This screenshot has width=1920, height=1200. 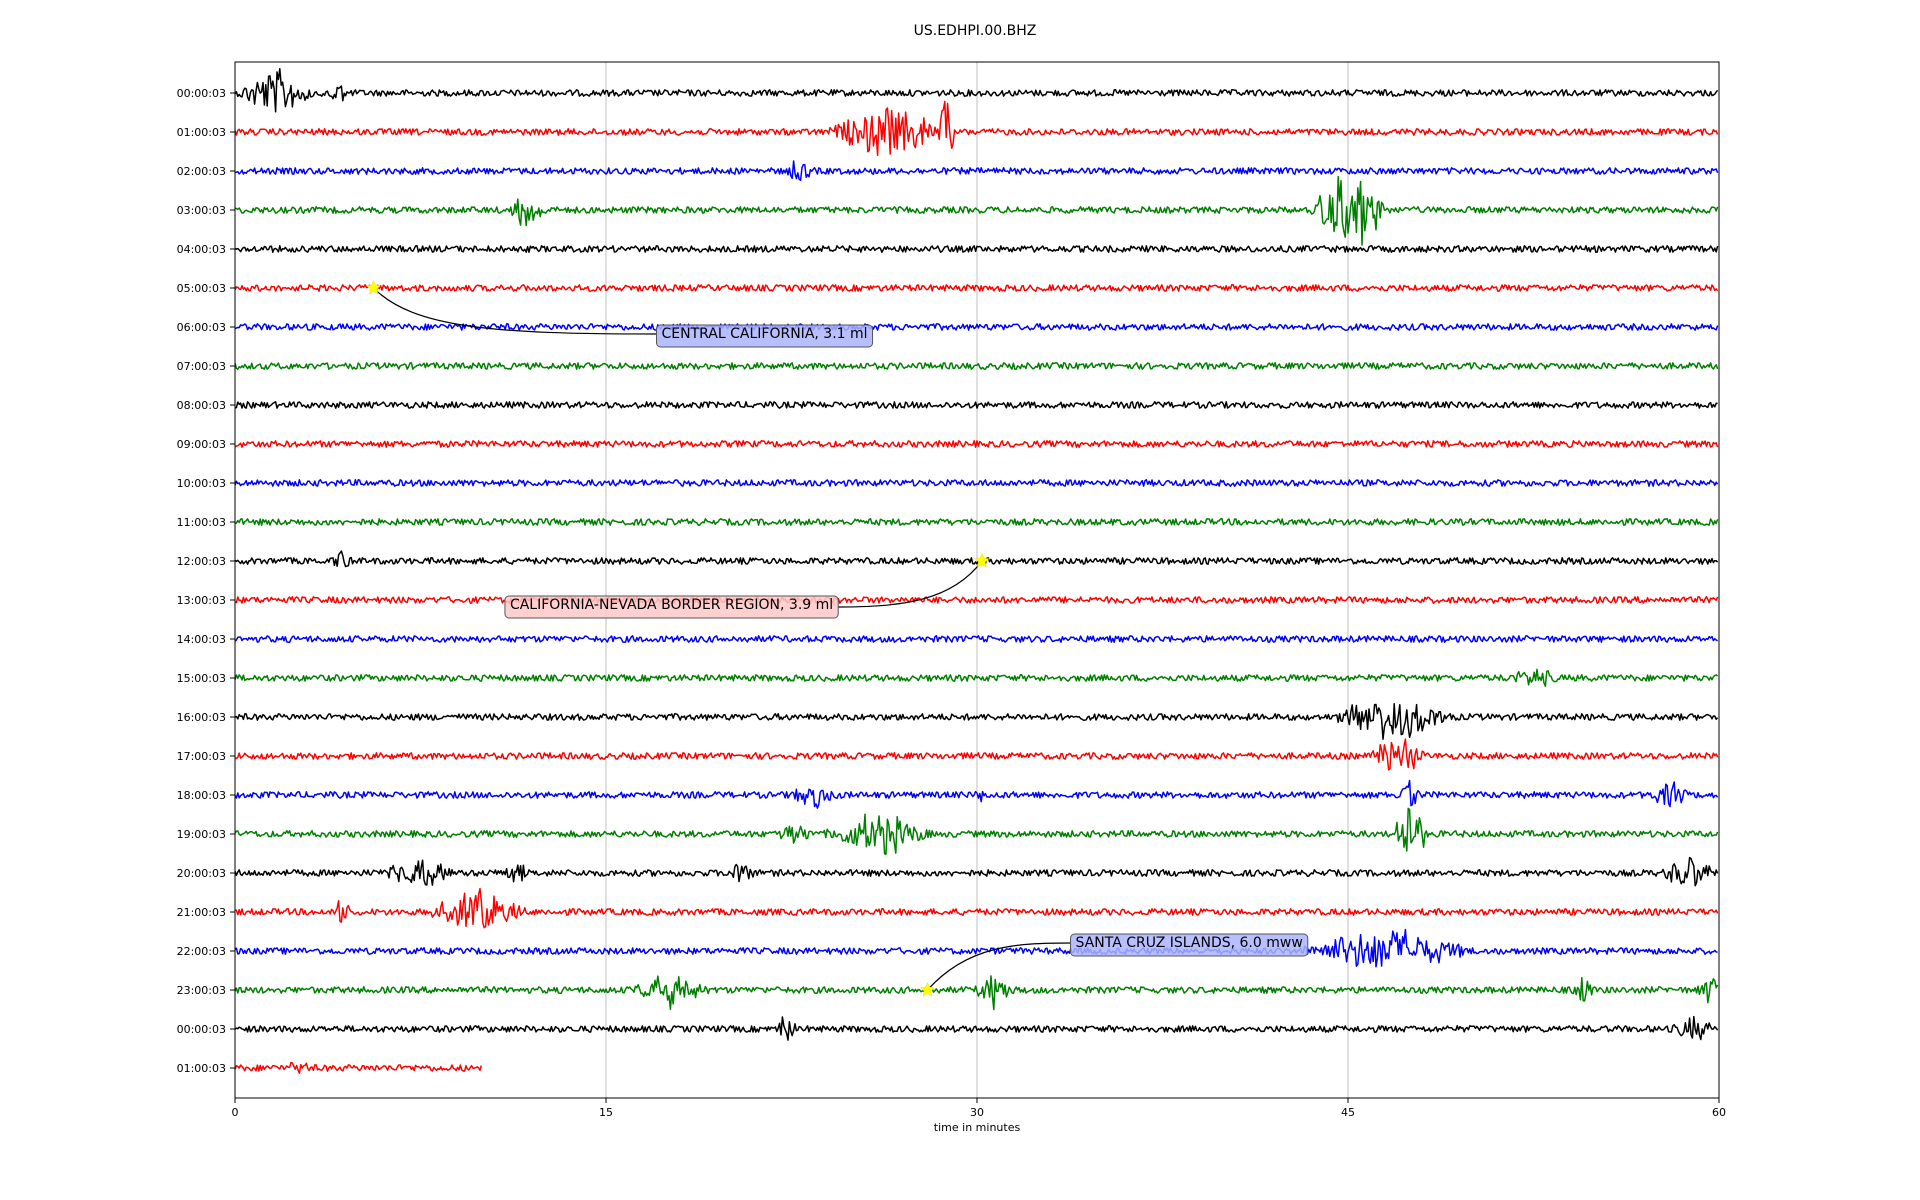 I want to click on y-tick-label: 23:00:03, so click(x=201, y=990).